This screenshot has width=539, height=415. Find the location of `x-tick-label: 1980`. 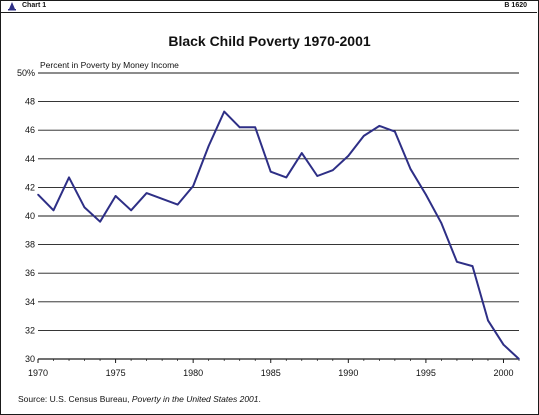

x-tick-label: 1980 is located at coordinates (193, 373).